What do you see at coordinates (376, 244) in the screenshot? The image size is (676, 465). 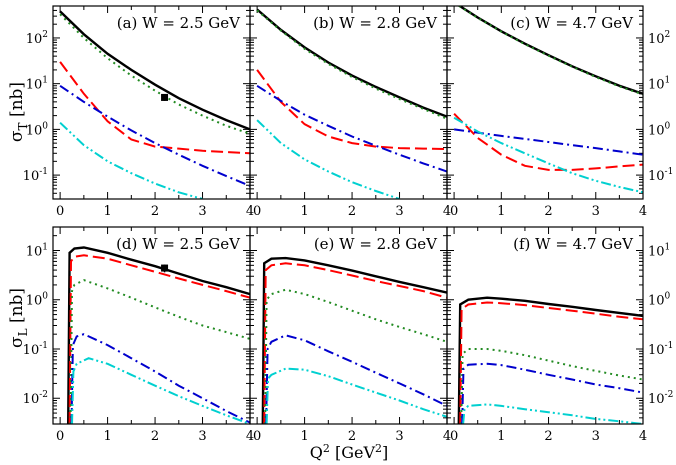 I see `panel-title: (e) W = 2.8 GeV` at bounding box center [376, 244].